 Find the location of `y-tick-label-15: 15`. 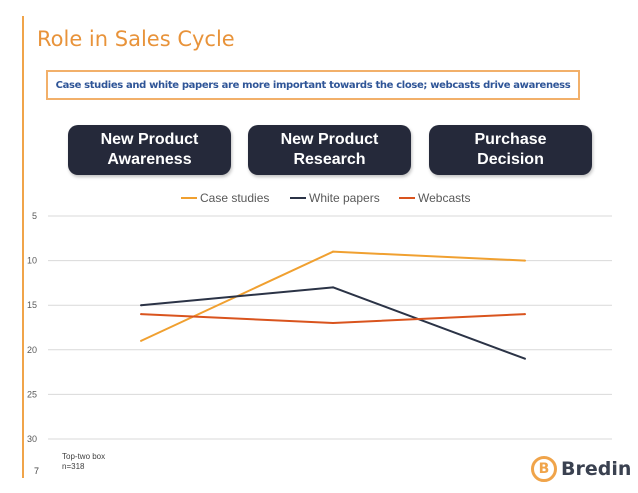

y-tick-label-15: 15 is located at coordinates (32, 305).